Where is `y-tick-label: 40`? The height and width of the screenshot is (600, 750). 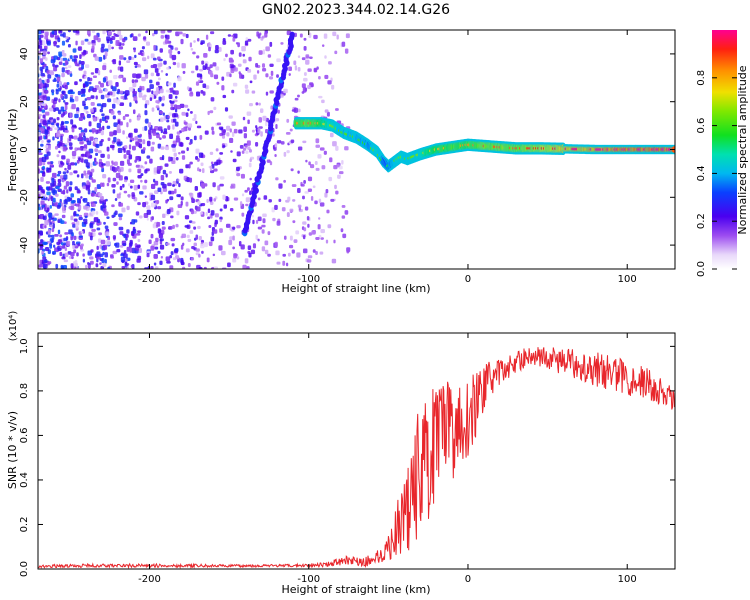 y-tick-label: 40 is located at coordinates (24, 54).